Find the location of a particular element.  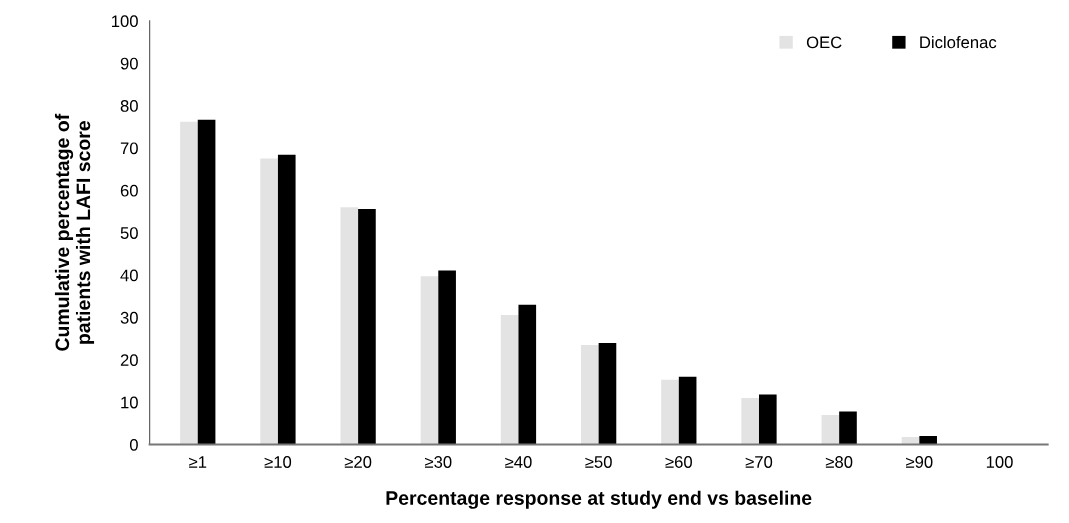

x-tick-label: 100 is located at coordinates (999, 462).